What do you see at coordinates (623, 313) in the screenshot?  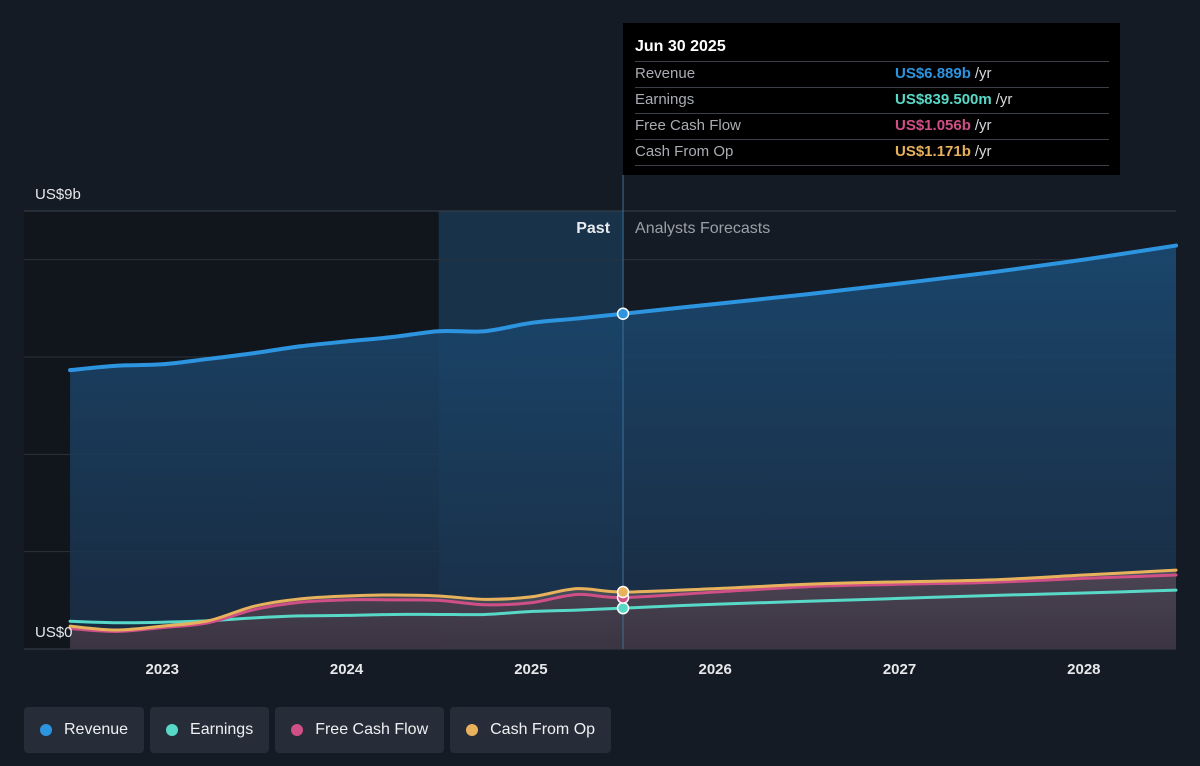 I see `marker-revenue` at bounding box center [623, 313].